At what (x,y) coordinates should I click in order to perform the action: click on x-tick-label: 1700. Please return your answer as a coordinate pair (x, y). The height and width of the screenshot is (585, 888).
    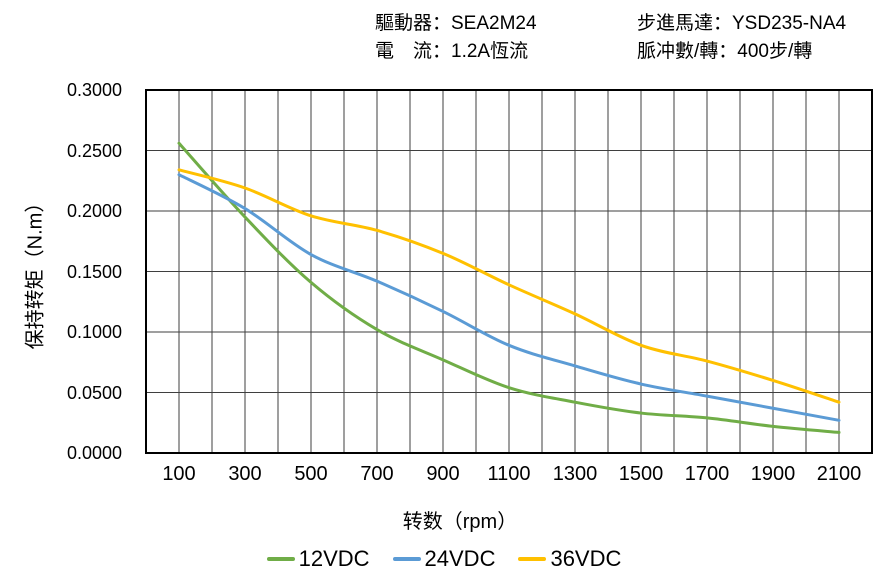
    Looking at the image, I should click on (707, 474).